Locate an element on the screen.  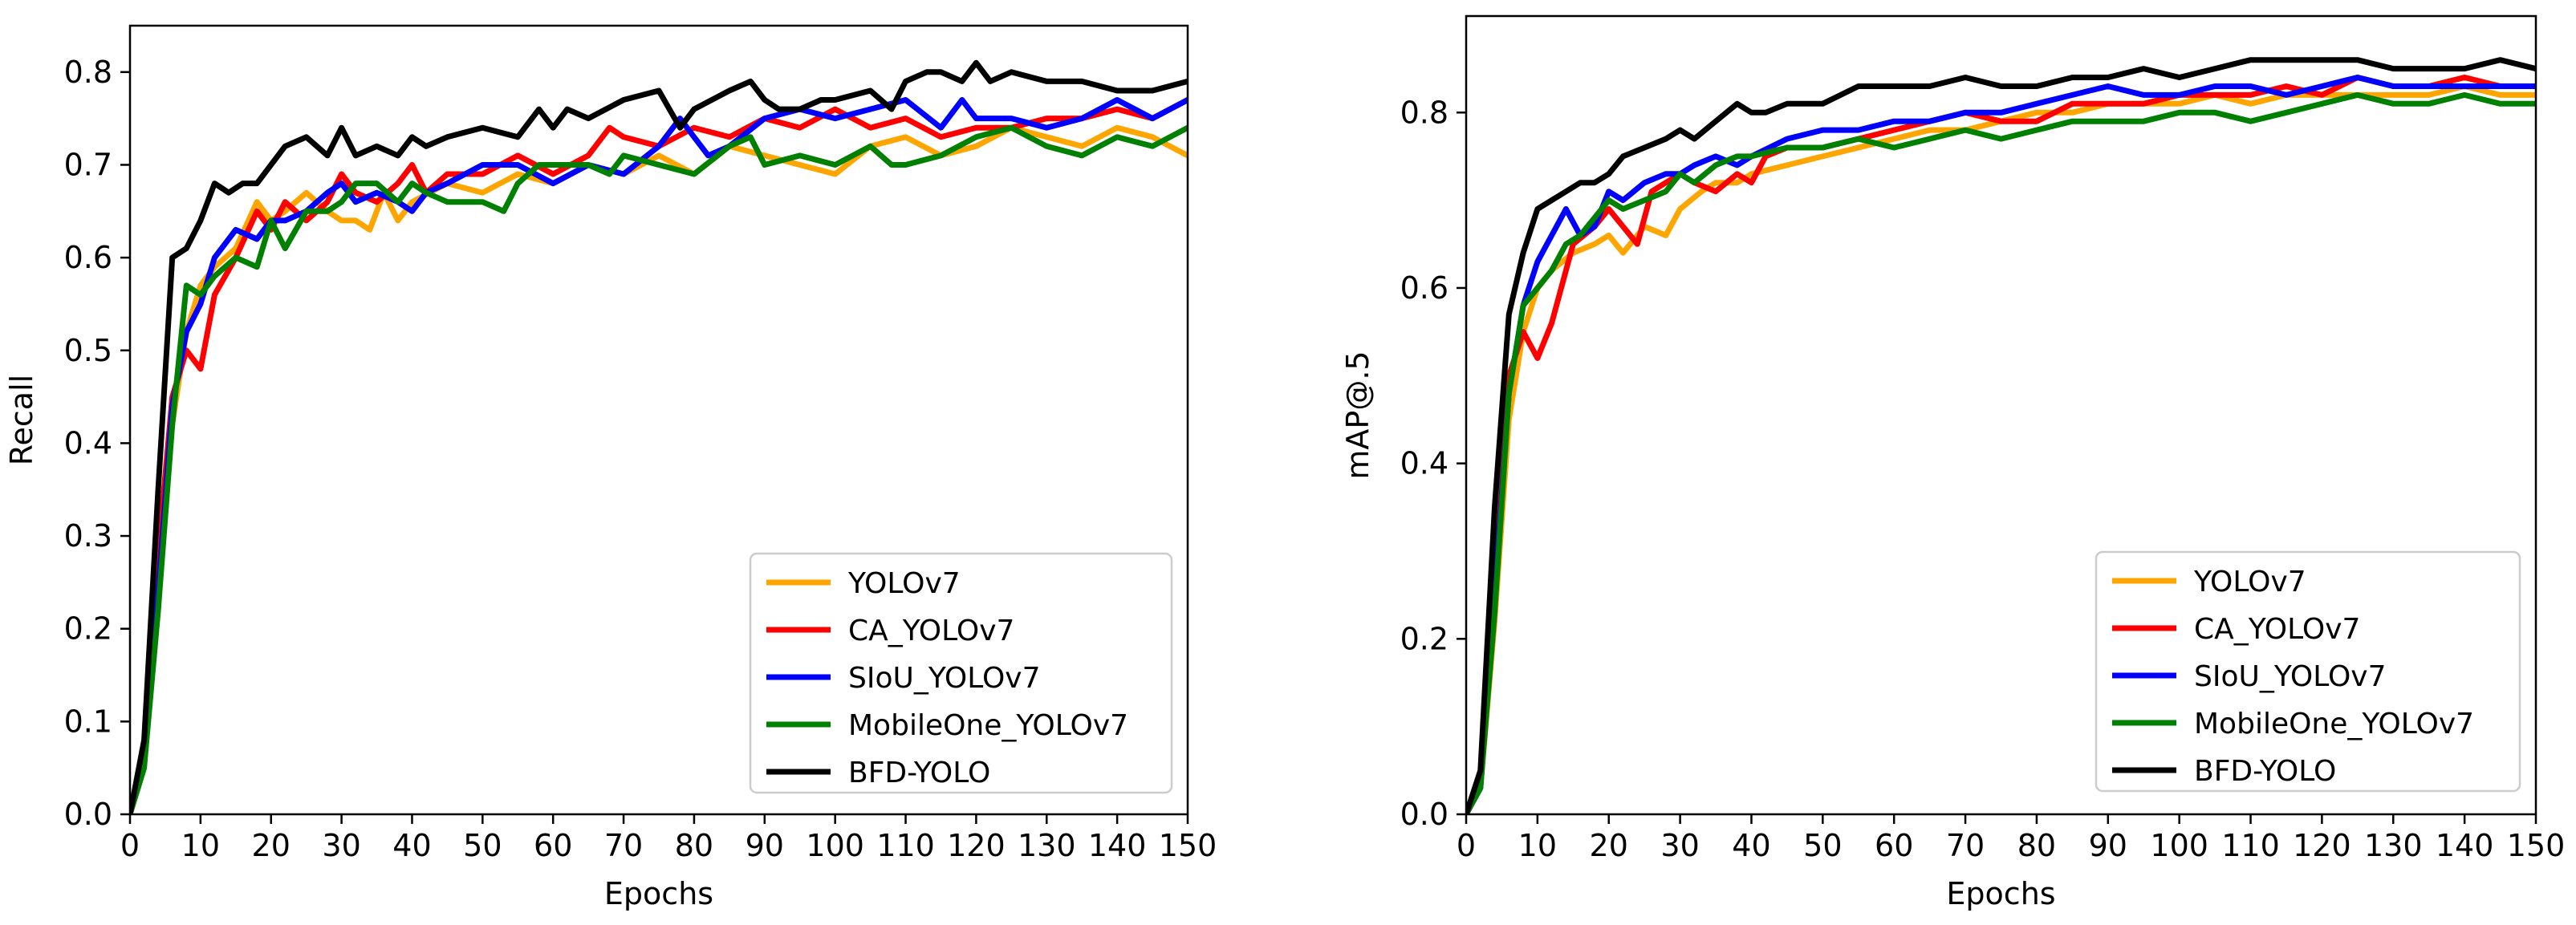
y-axis-label: Recall is located at coordinates (21, 420).